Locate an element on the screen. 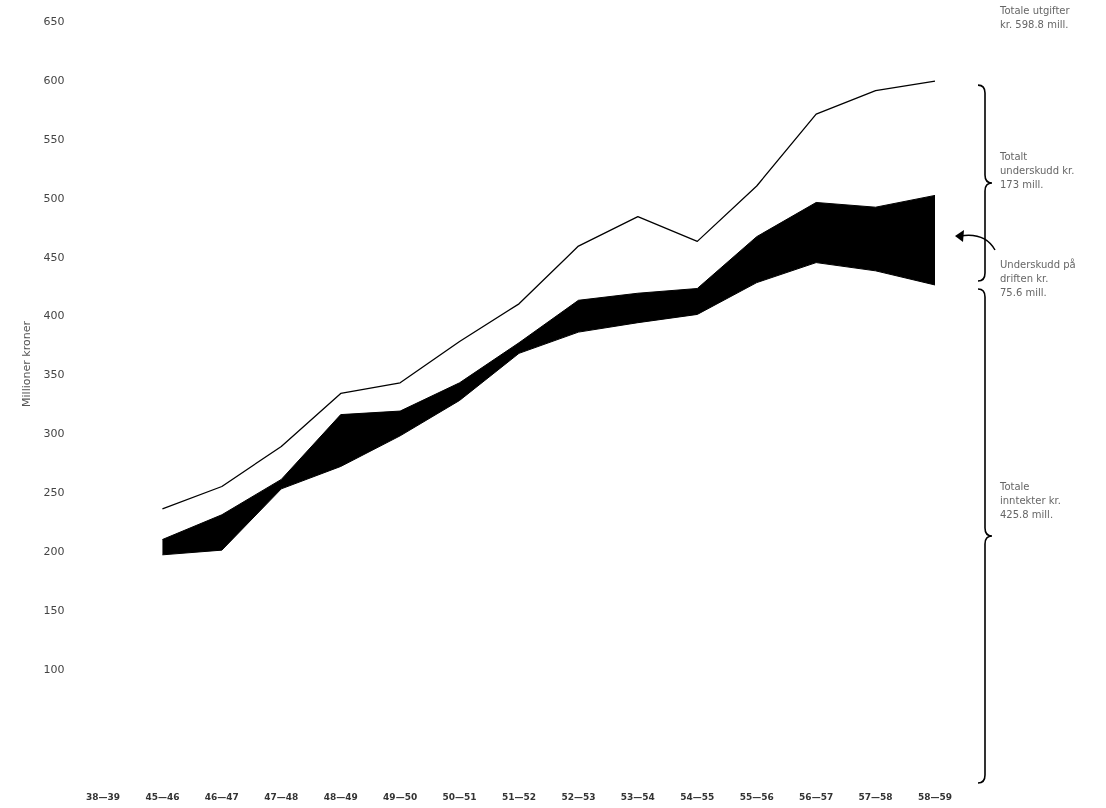  text: Underskudd på driften kr. 75.6 mill. is located at coordinates (1038, 278).